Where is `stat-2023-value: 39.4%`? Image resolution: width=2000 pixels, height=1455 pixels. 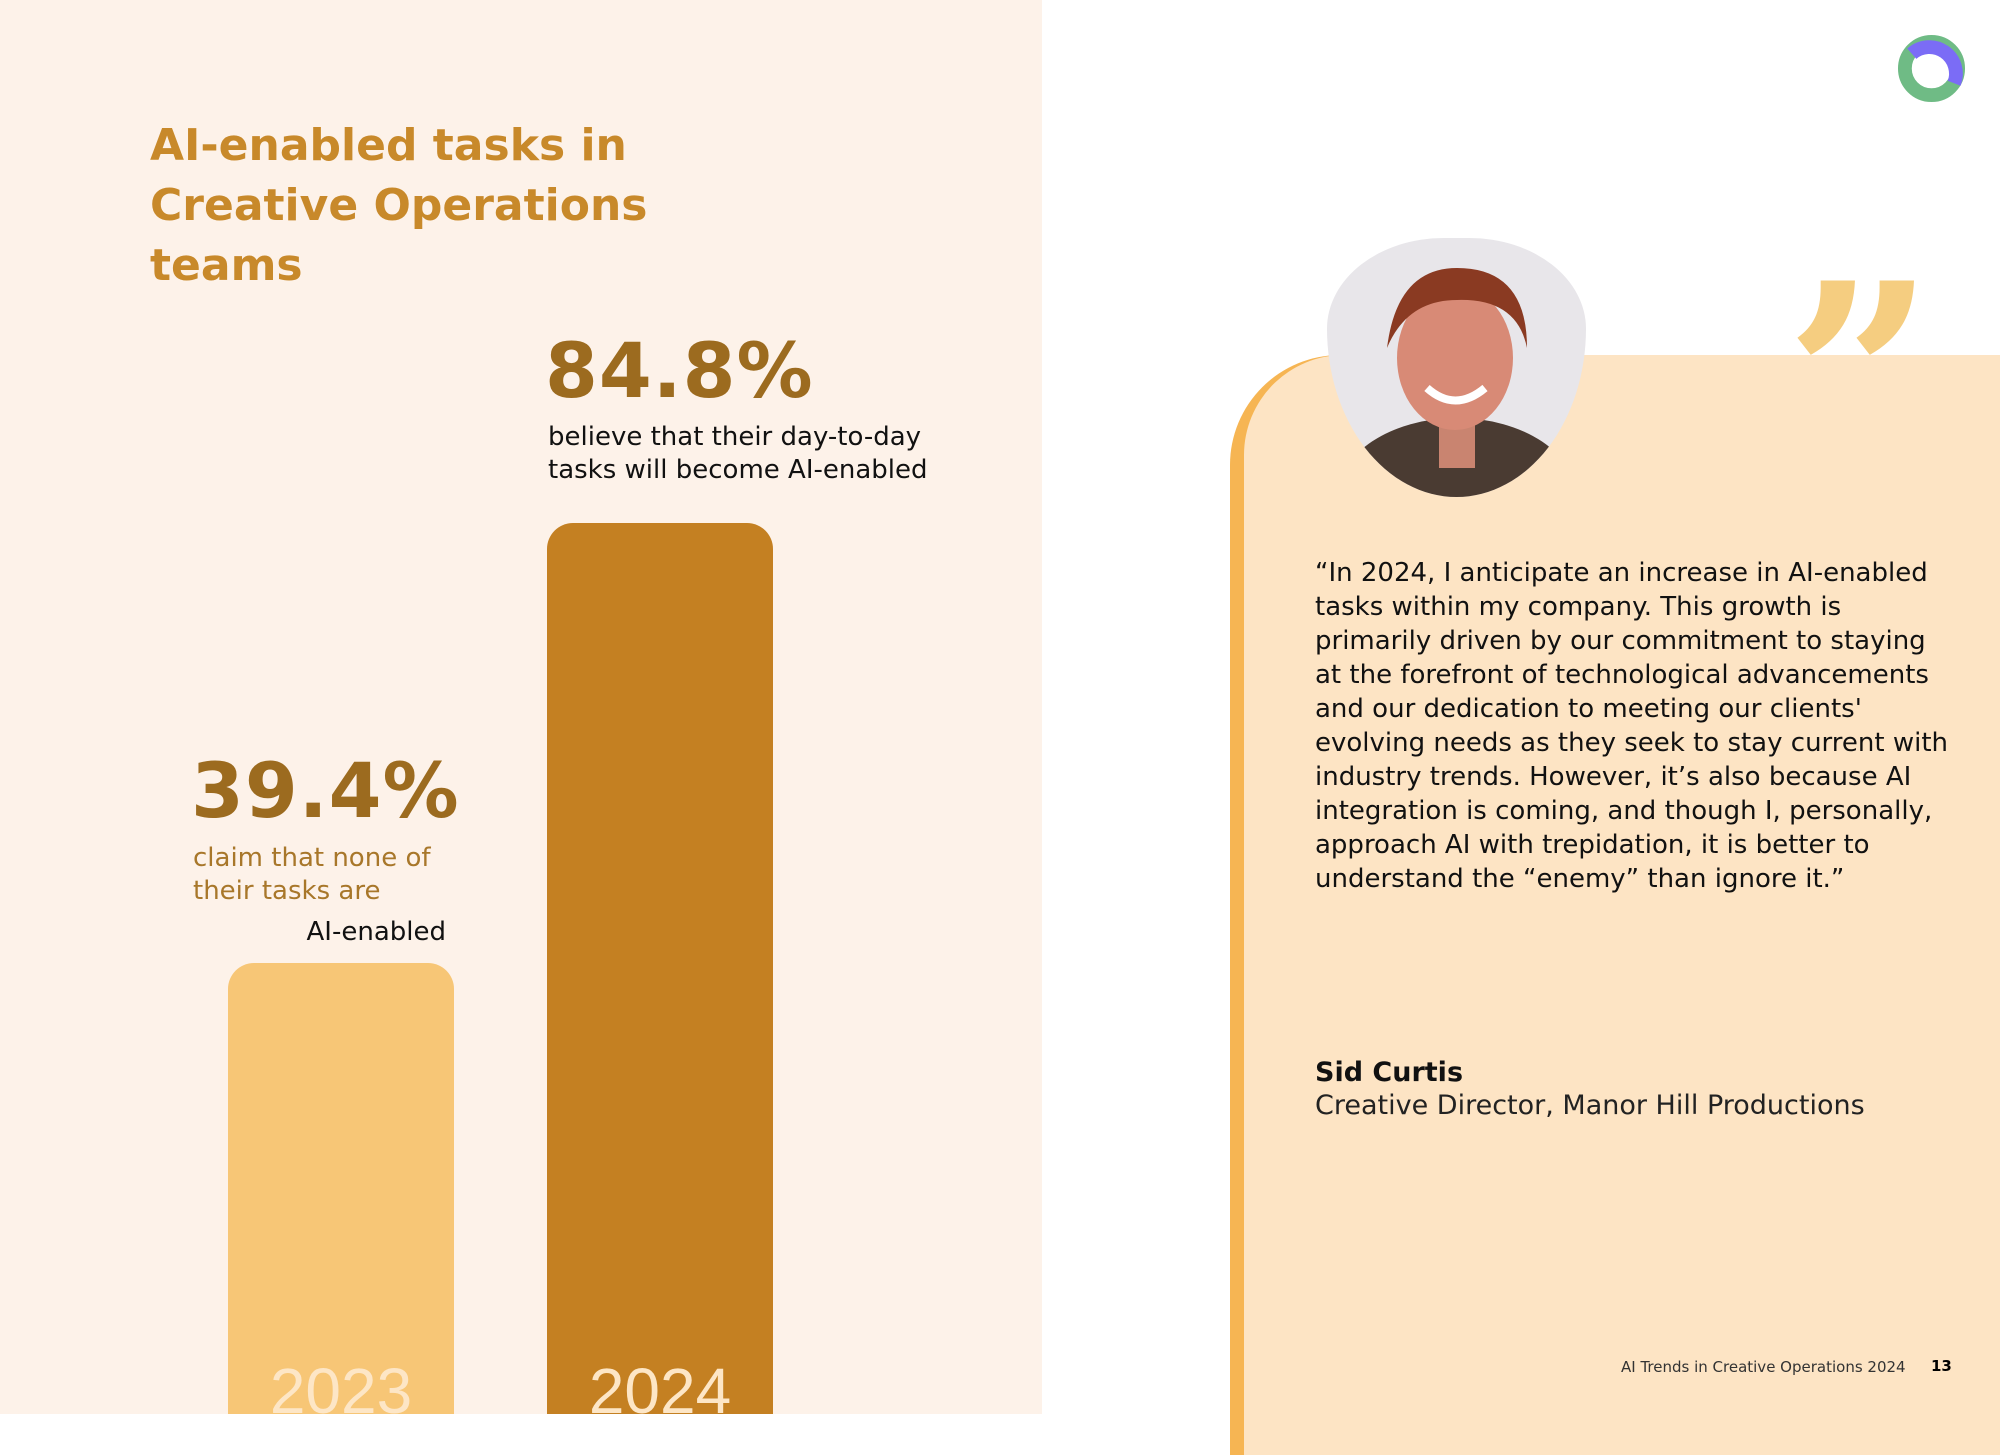
stat-2023-value: 39.4% is located at coordinates (325, 790).